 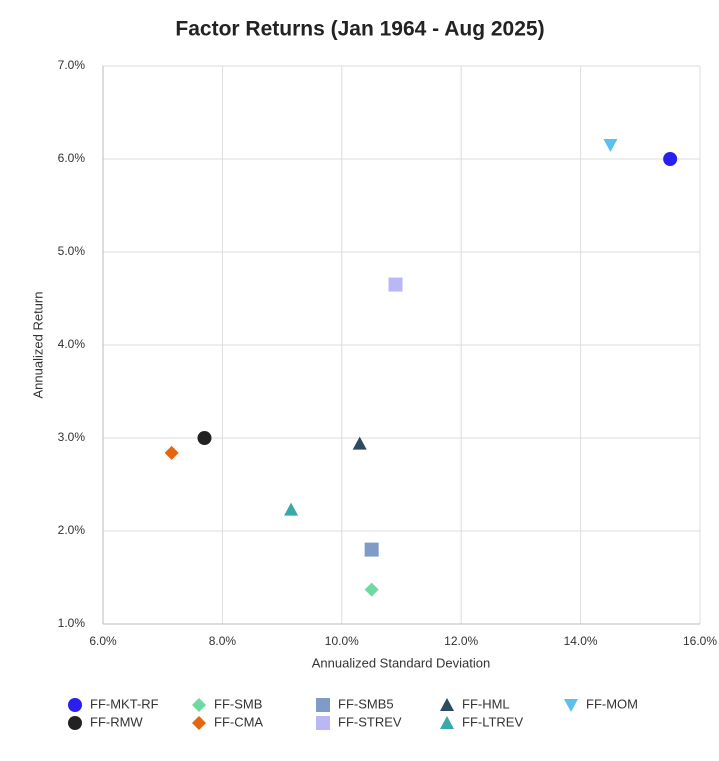 I want to click on legend-label: FF-RMW, so click(x=116, y=721).